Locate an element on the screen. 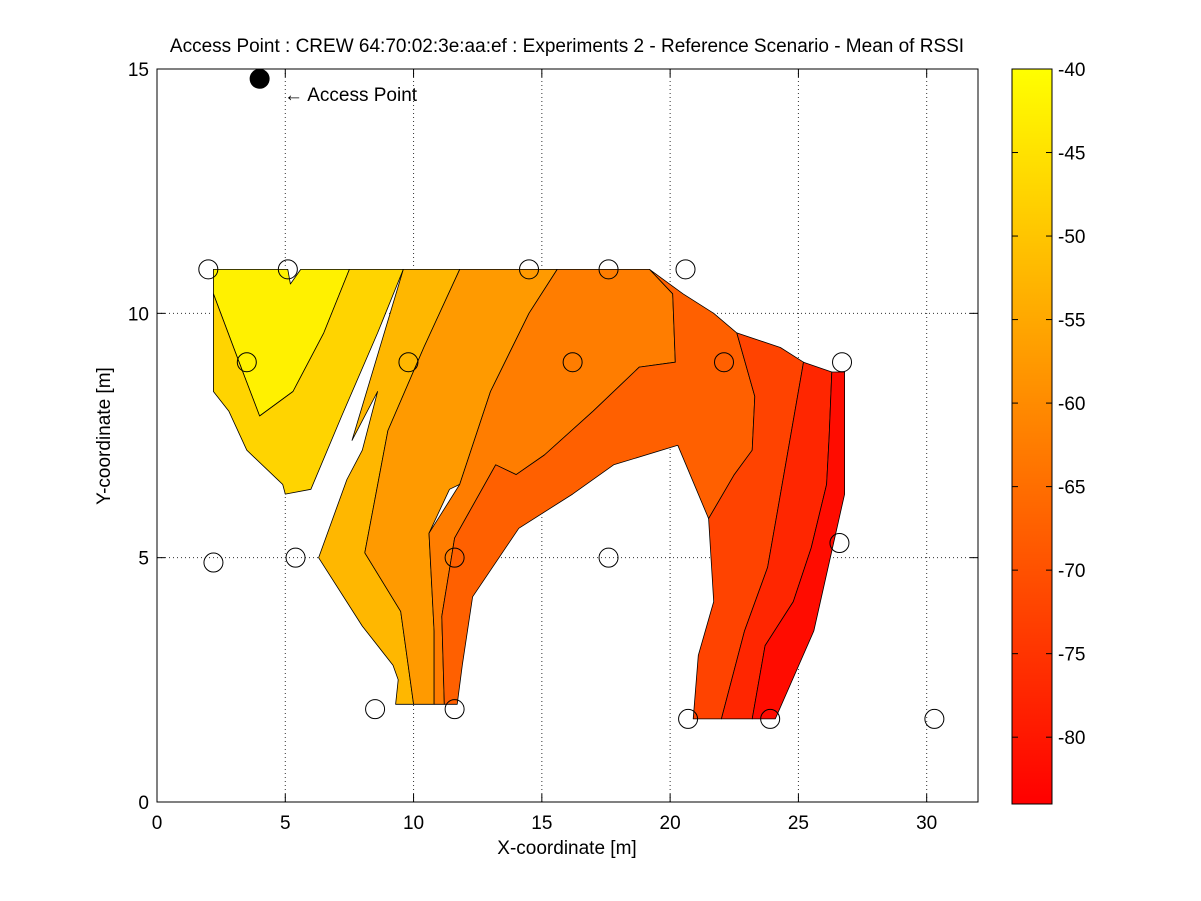 The width and height of the screenshot is (1201, 901). colorbar-tick-label: -70 is located at coordinates (1071, 571).